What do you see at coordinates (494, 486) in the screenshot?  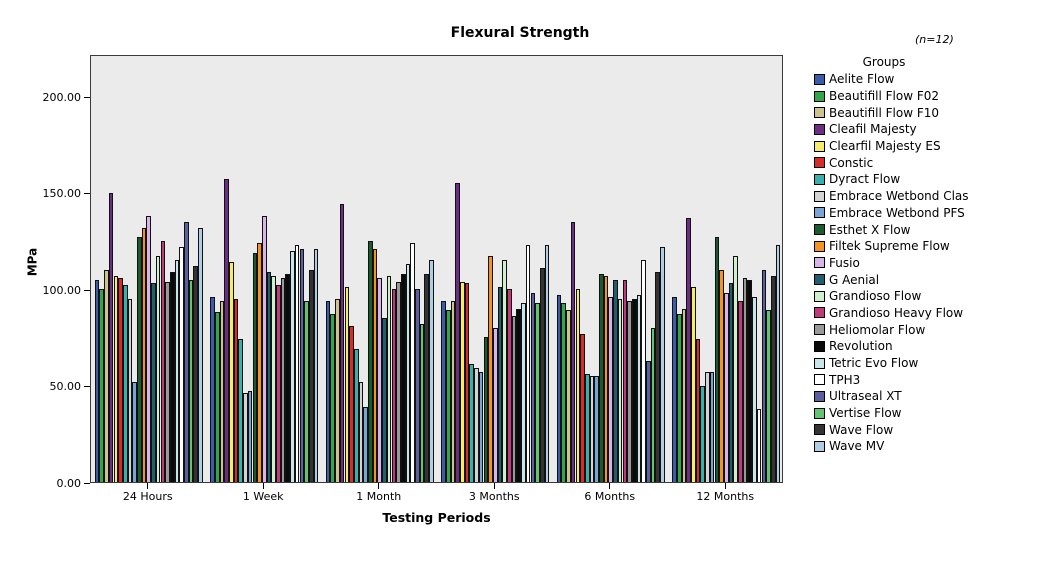 I see `x-tick-mark` at bounding box center [494, 486].